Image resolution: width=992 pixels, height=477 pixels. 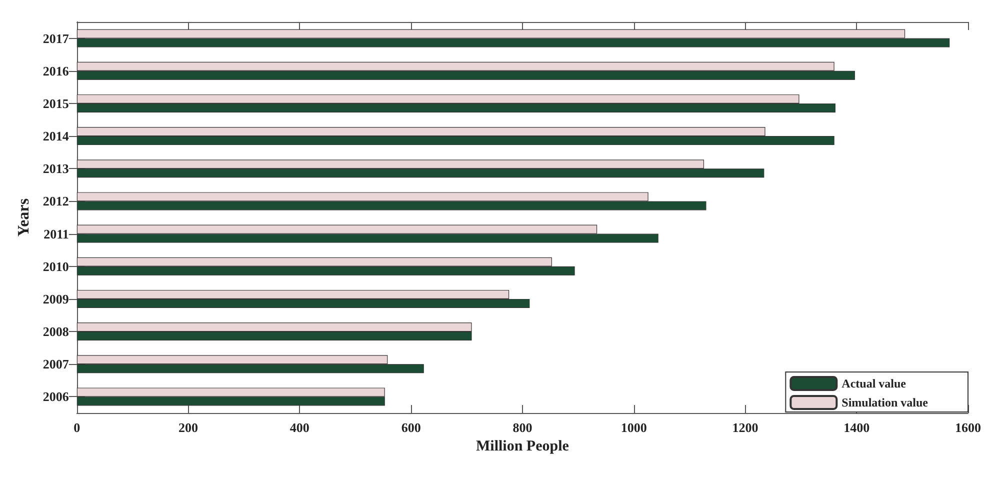 What do you see at coordinates (55, 201) in the screenshot?
I see `y-tick-label: 2012` at bounding box center [55, 201].